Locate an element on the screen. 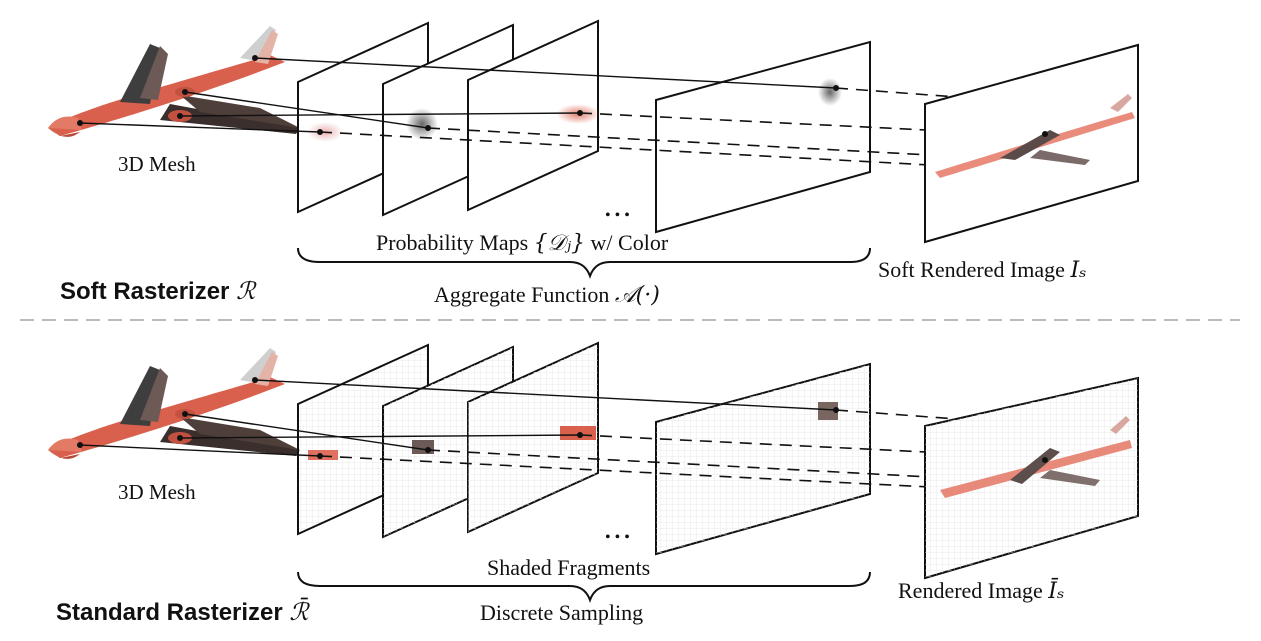 The image size is (1261, 641). standard-ellipsis: • • • is located at coordinates (617, 537).